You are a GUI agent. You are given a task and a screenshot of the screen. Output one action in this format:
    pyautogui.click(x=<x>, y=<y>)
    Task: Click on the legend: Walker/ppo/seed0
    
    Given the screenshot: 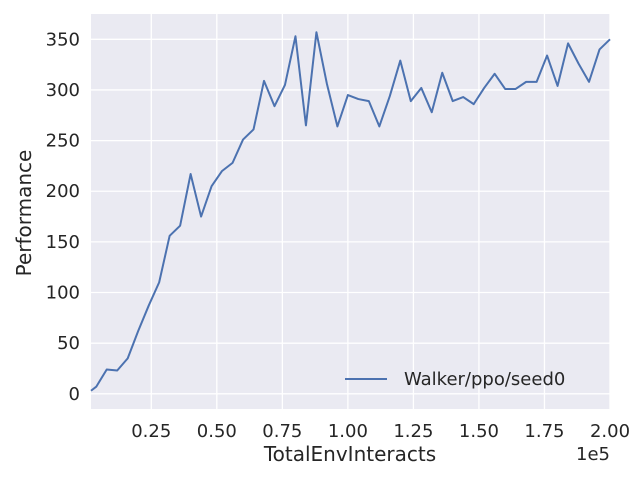 What is the action you would take?
    pyautogui.click(x=455, y=379)
    